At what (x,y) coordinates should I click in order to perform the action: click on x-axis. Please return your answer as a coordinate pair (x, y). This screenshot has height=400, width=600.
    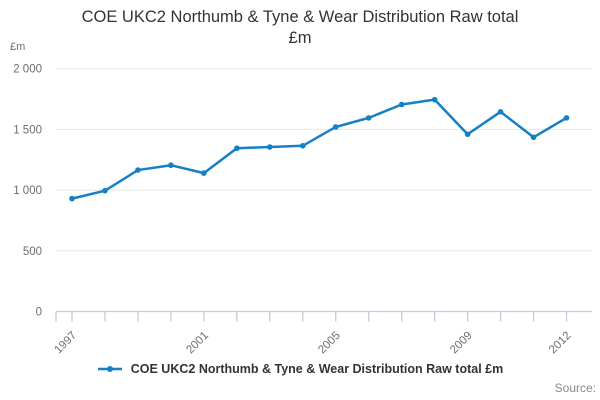
    Looking at the image, I should click on (323, 316).